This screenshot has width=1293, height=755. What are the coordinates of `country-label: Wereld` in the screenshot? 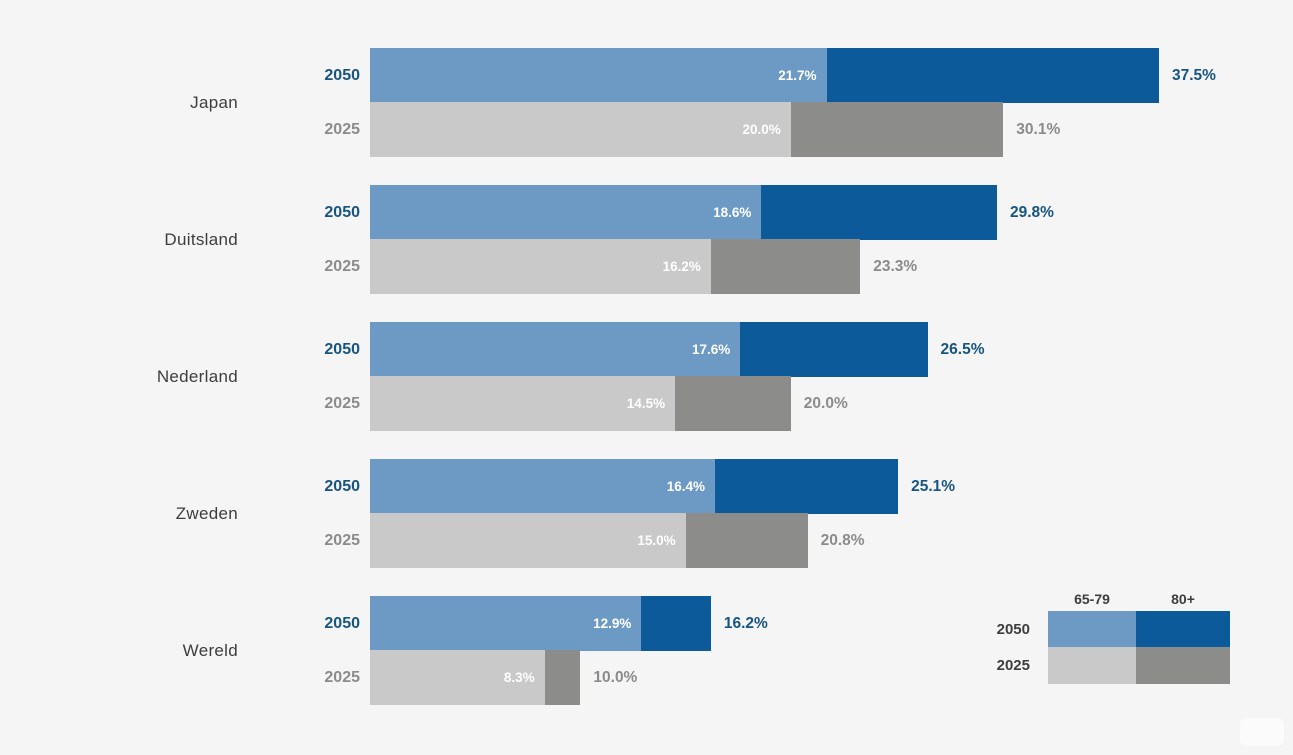 It's located at (210, 650).